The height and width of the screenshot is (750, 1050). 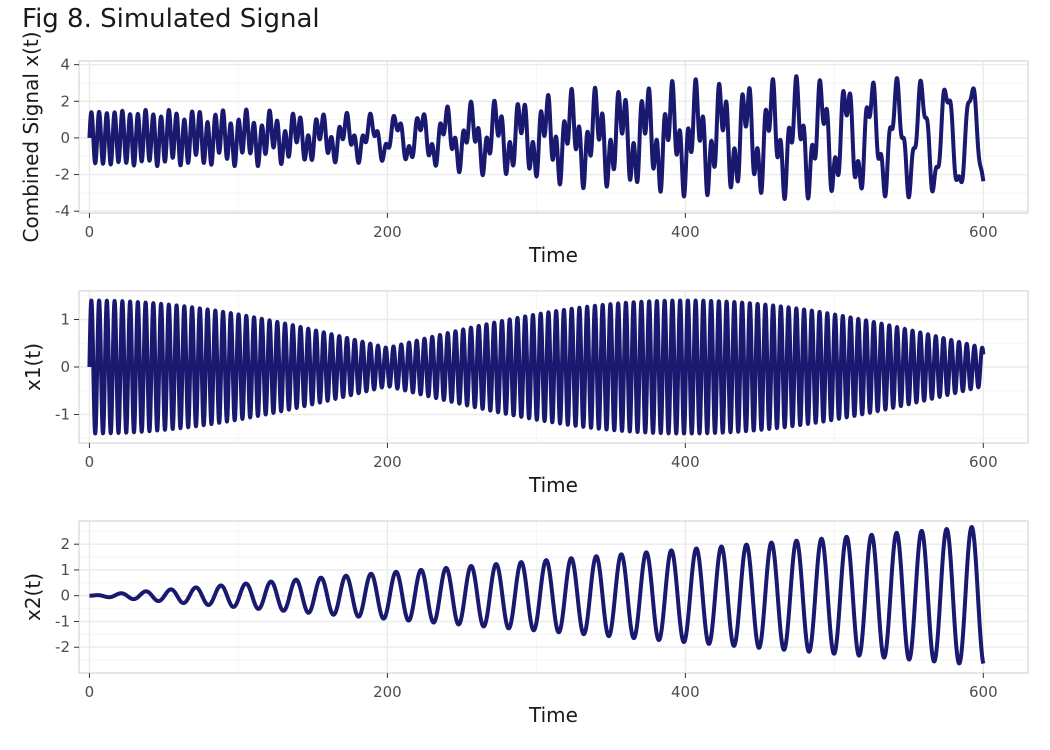 I want to click on series-line, so click(x=536, y=137).